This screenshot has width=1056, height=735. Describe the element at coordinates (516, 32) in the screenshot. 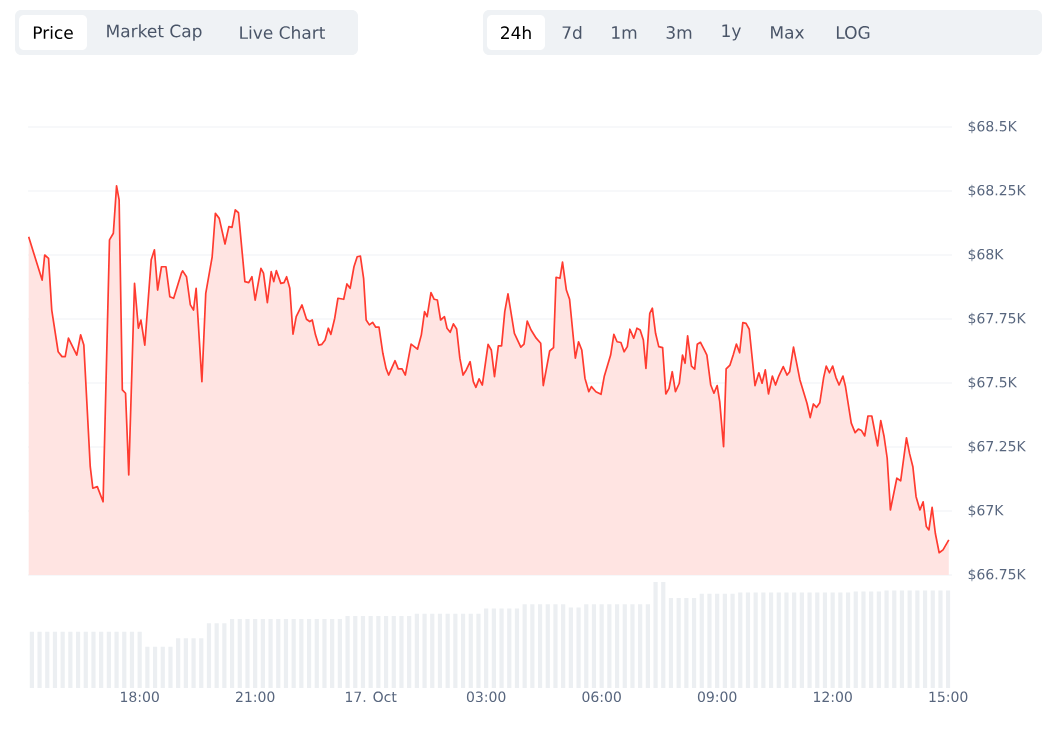

I see `text: 24h` at that location.